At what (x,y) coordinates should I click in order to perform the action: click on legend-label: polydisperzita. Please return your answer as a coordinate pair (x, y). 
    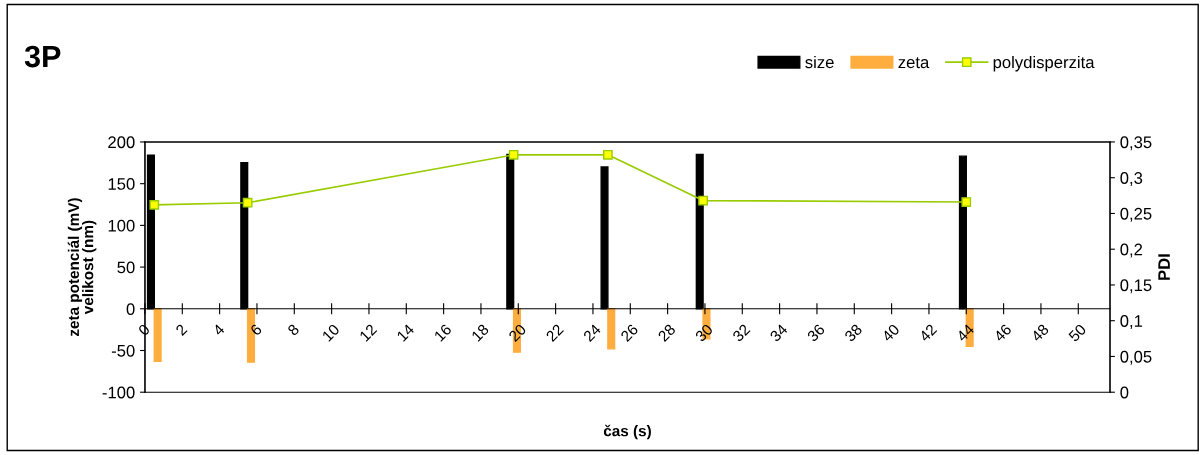
    Looking at the image, I should click on (1044, 63).